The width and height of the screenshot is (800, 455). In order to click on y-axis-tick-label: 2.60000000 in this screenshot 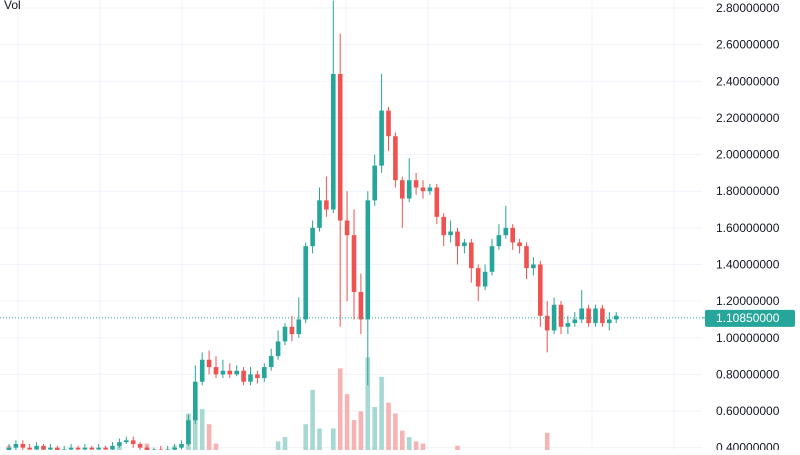, I will do `click(748, 45)`.